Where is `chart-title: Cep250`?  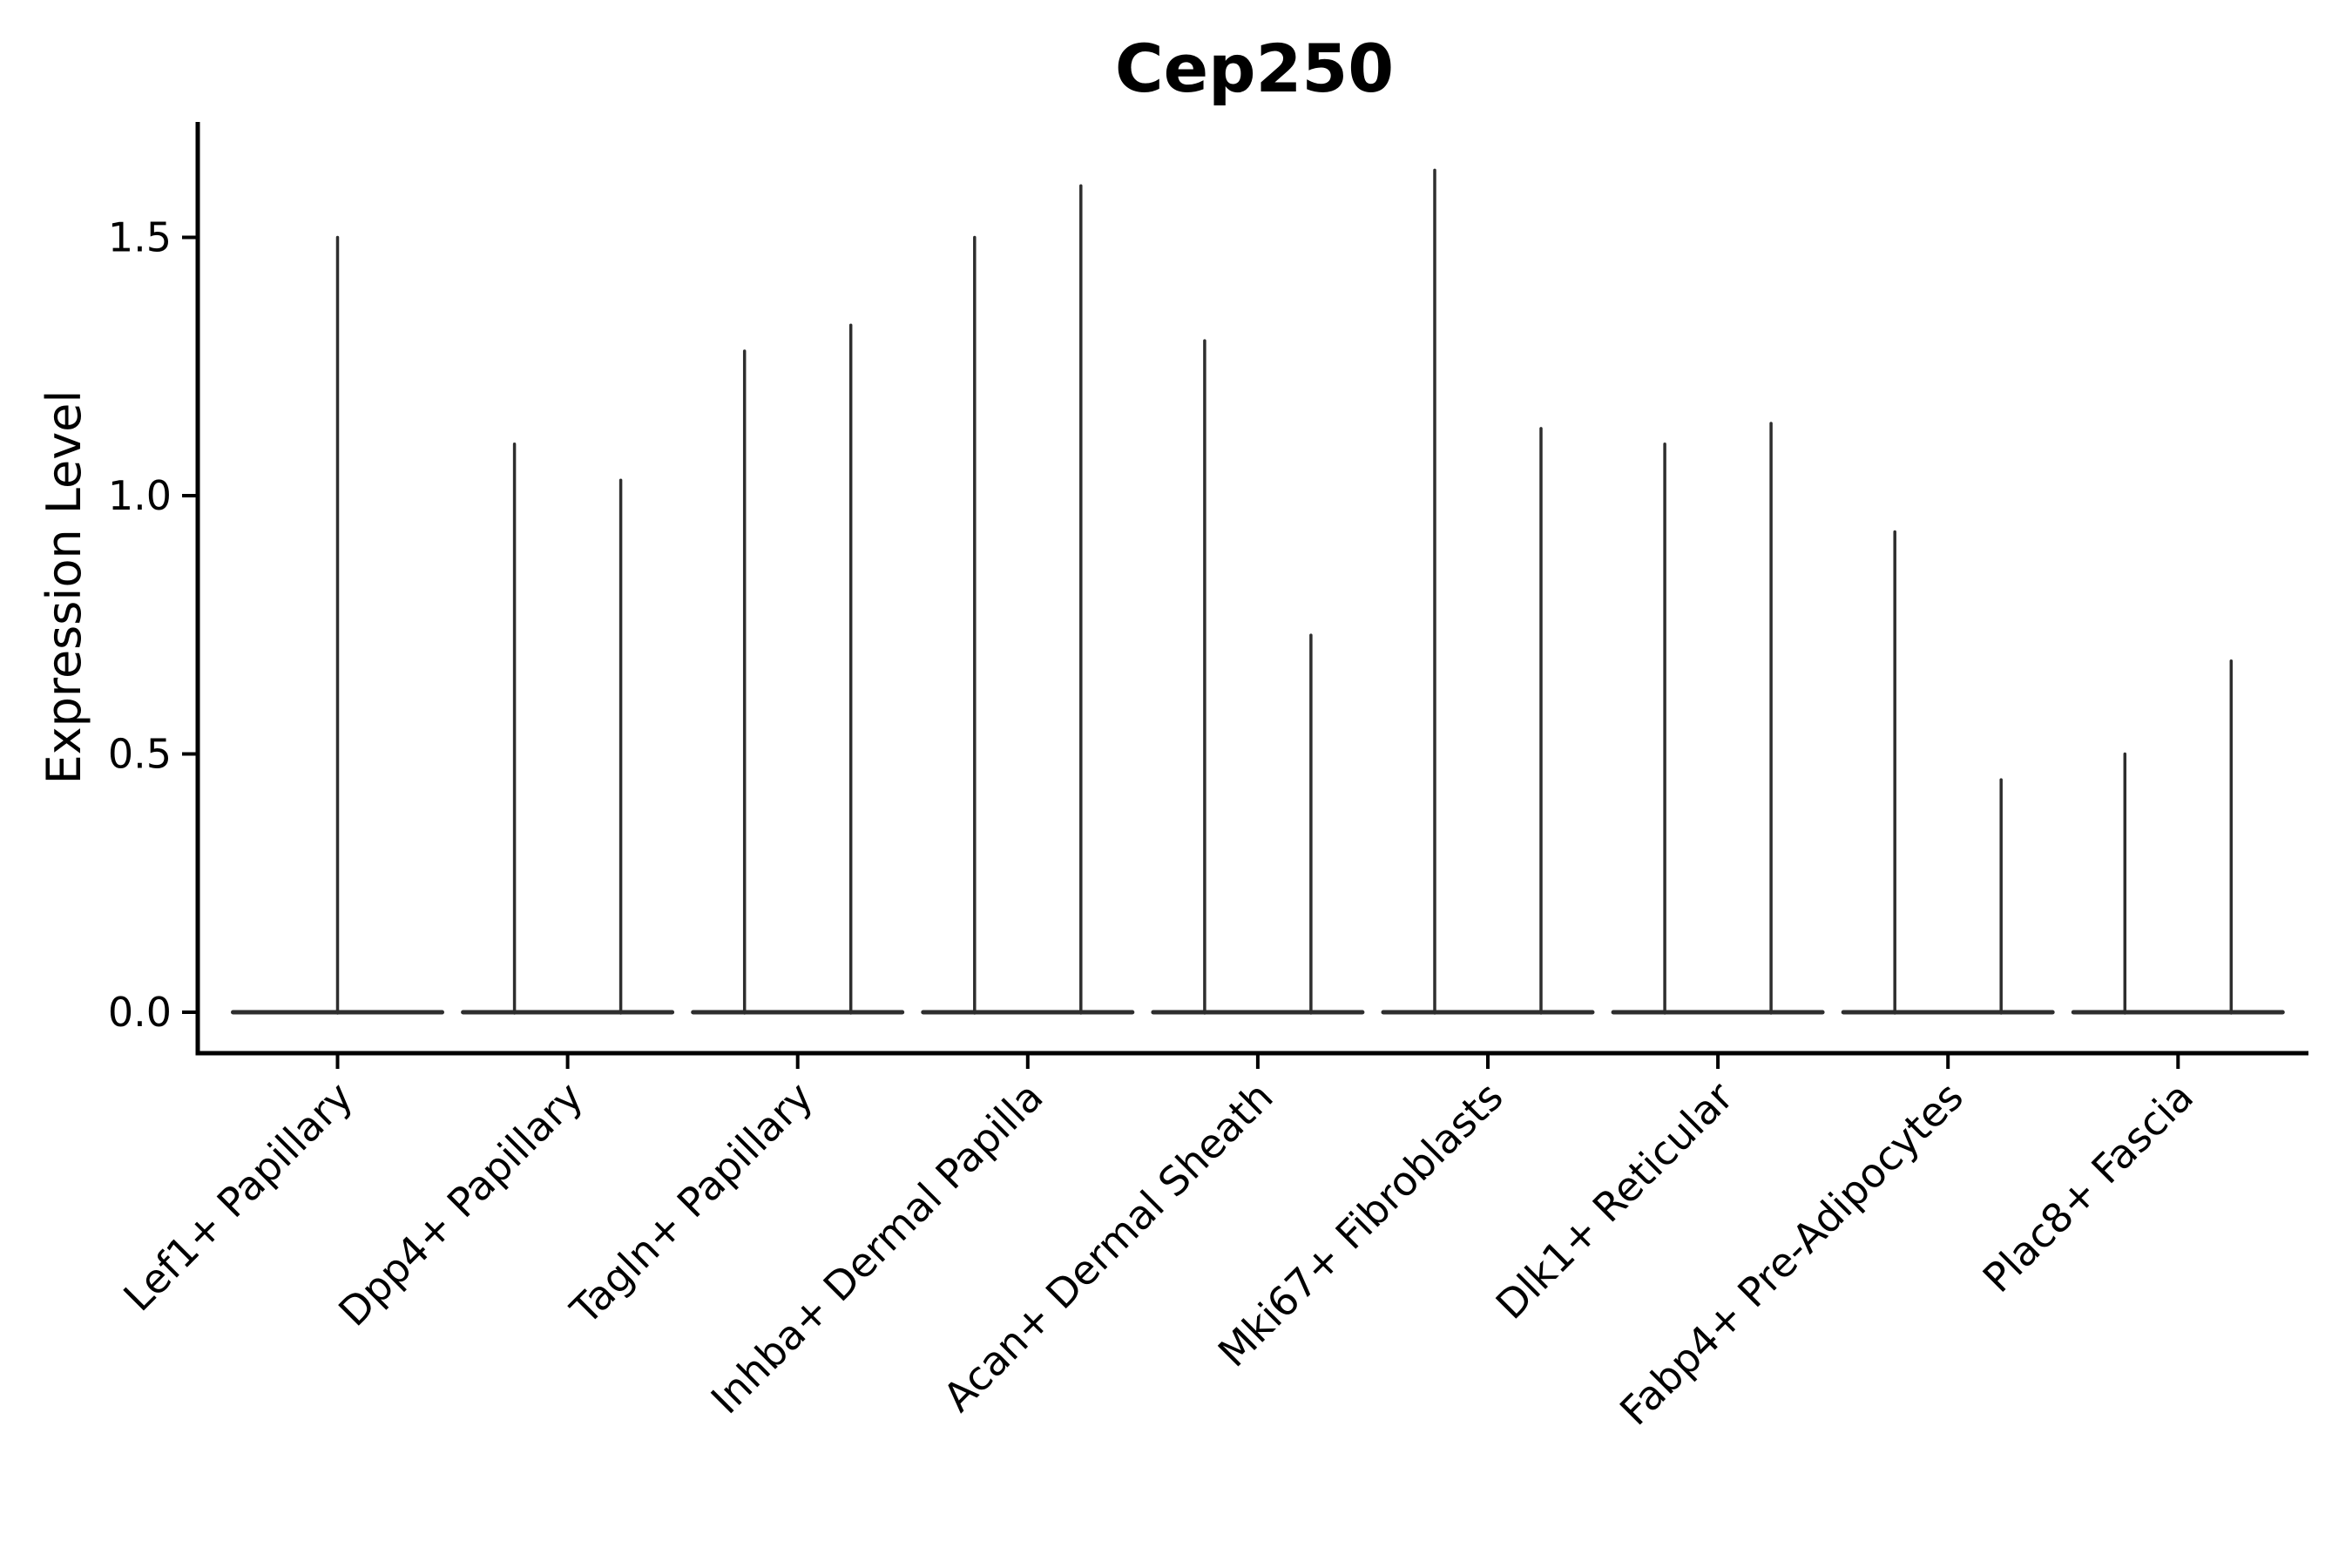 chart-title: Cep250 is located at coordinates (1254, 68).